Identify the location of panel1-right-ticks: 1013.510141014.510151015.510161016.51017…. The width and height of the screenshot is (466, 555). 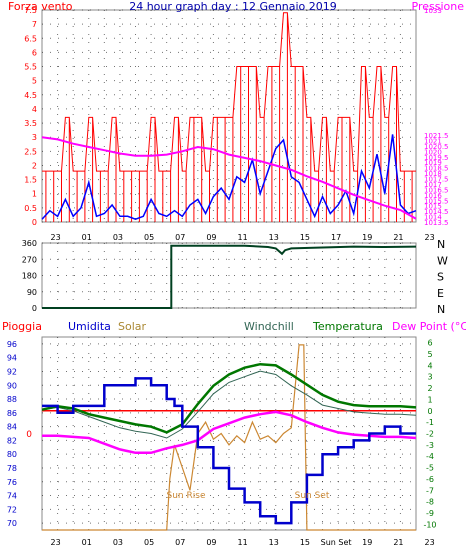
(436, 117).